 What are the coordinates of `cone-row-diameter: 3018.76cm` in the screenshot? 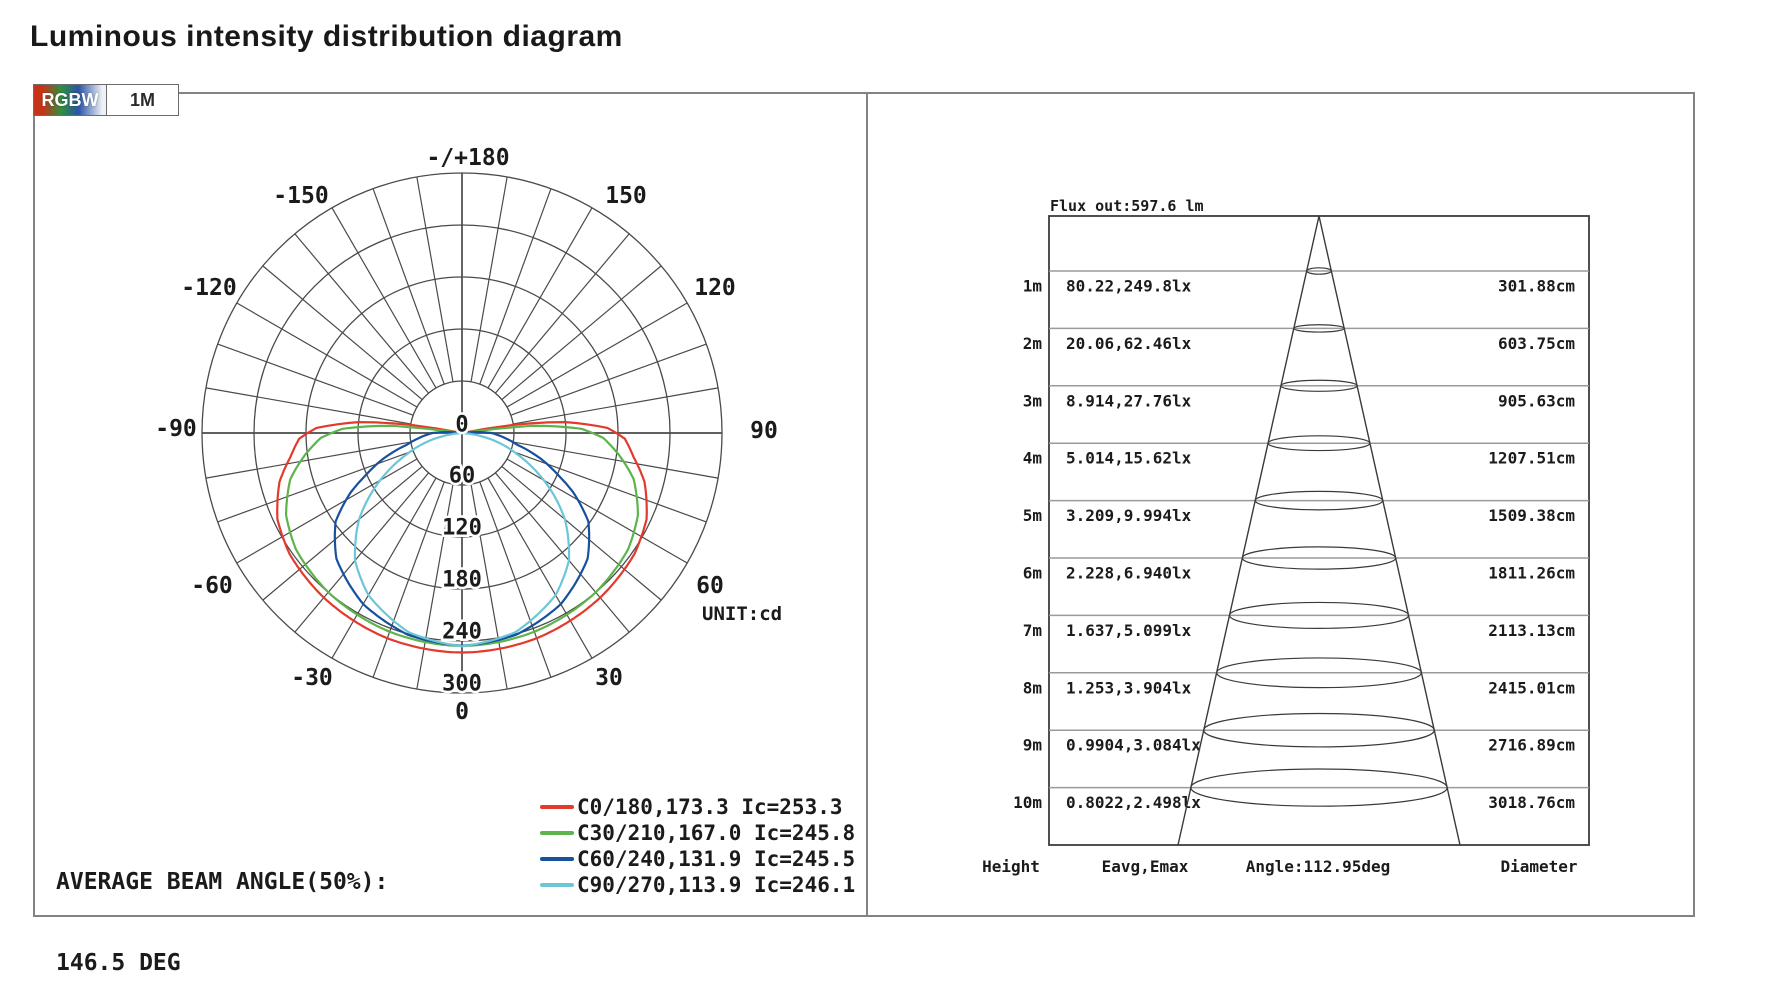 It's located at (1531, 802).